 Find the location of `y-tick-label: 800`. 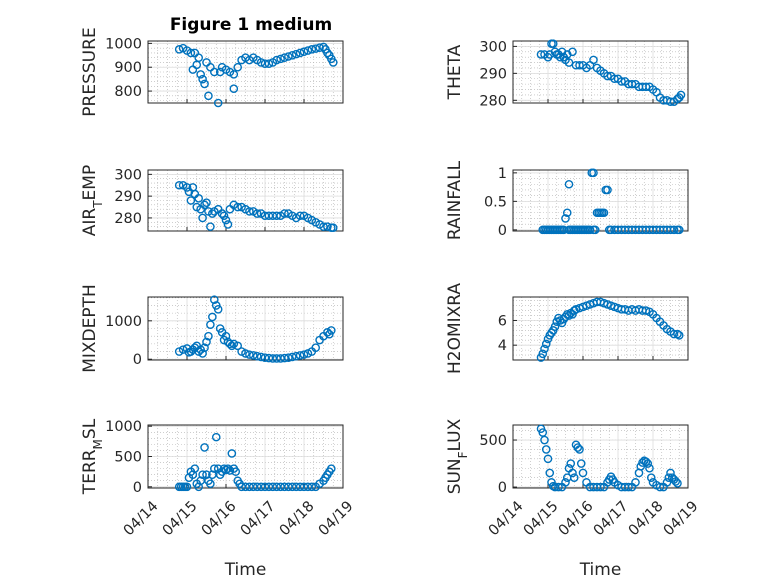

y-tick-label: 800 is located at coordinates (128, 92).